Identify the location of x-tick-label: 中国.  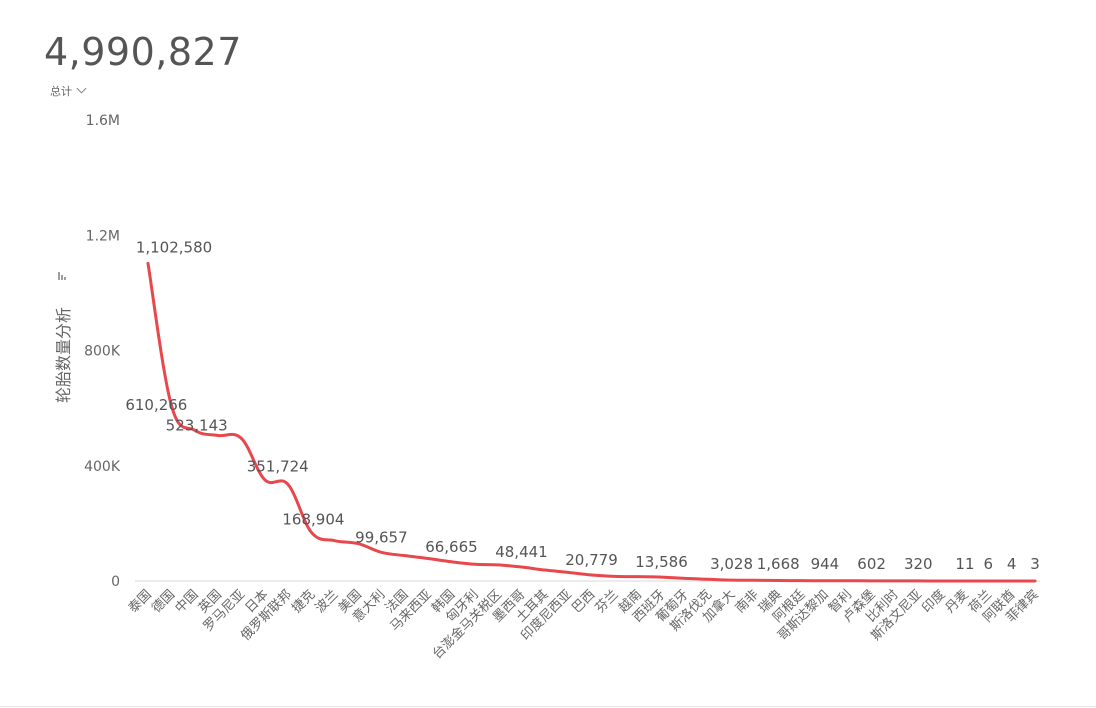
(187, 601).